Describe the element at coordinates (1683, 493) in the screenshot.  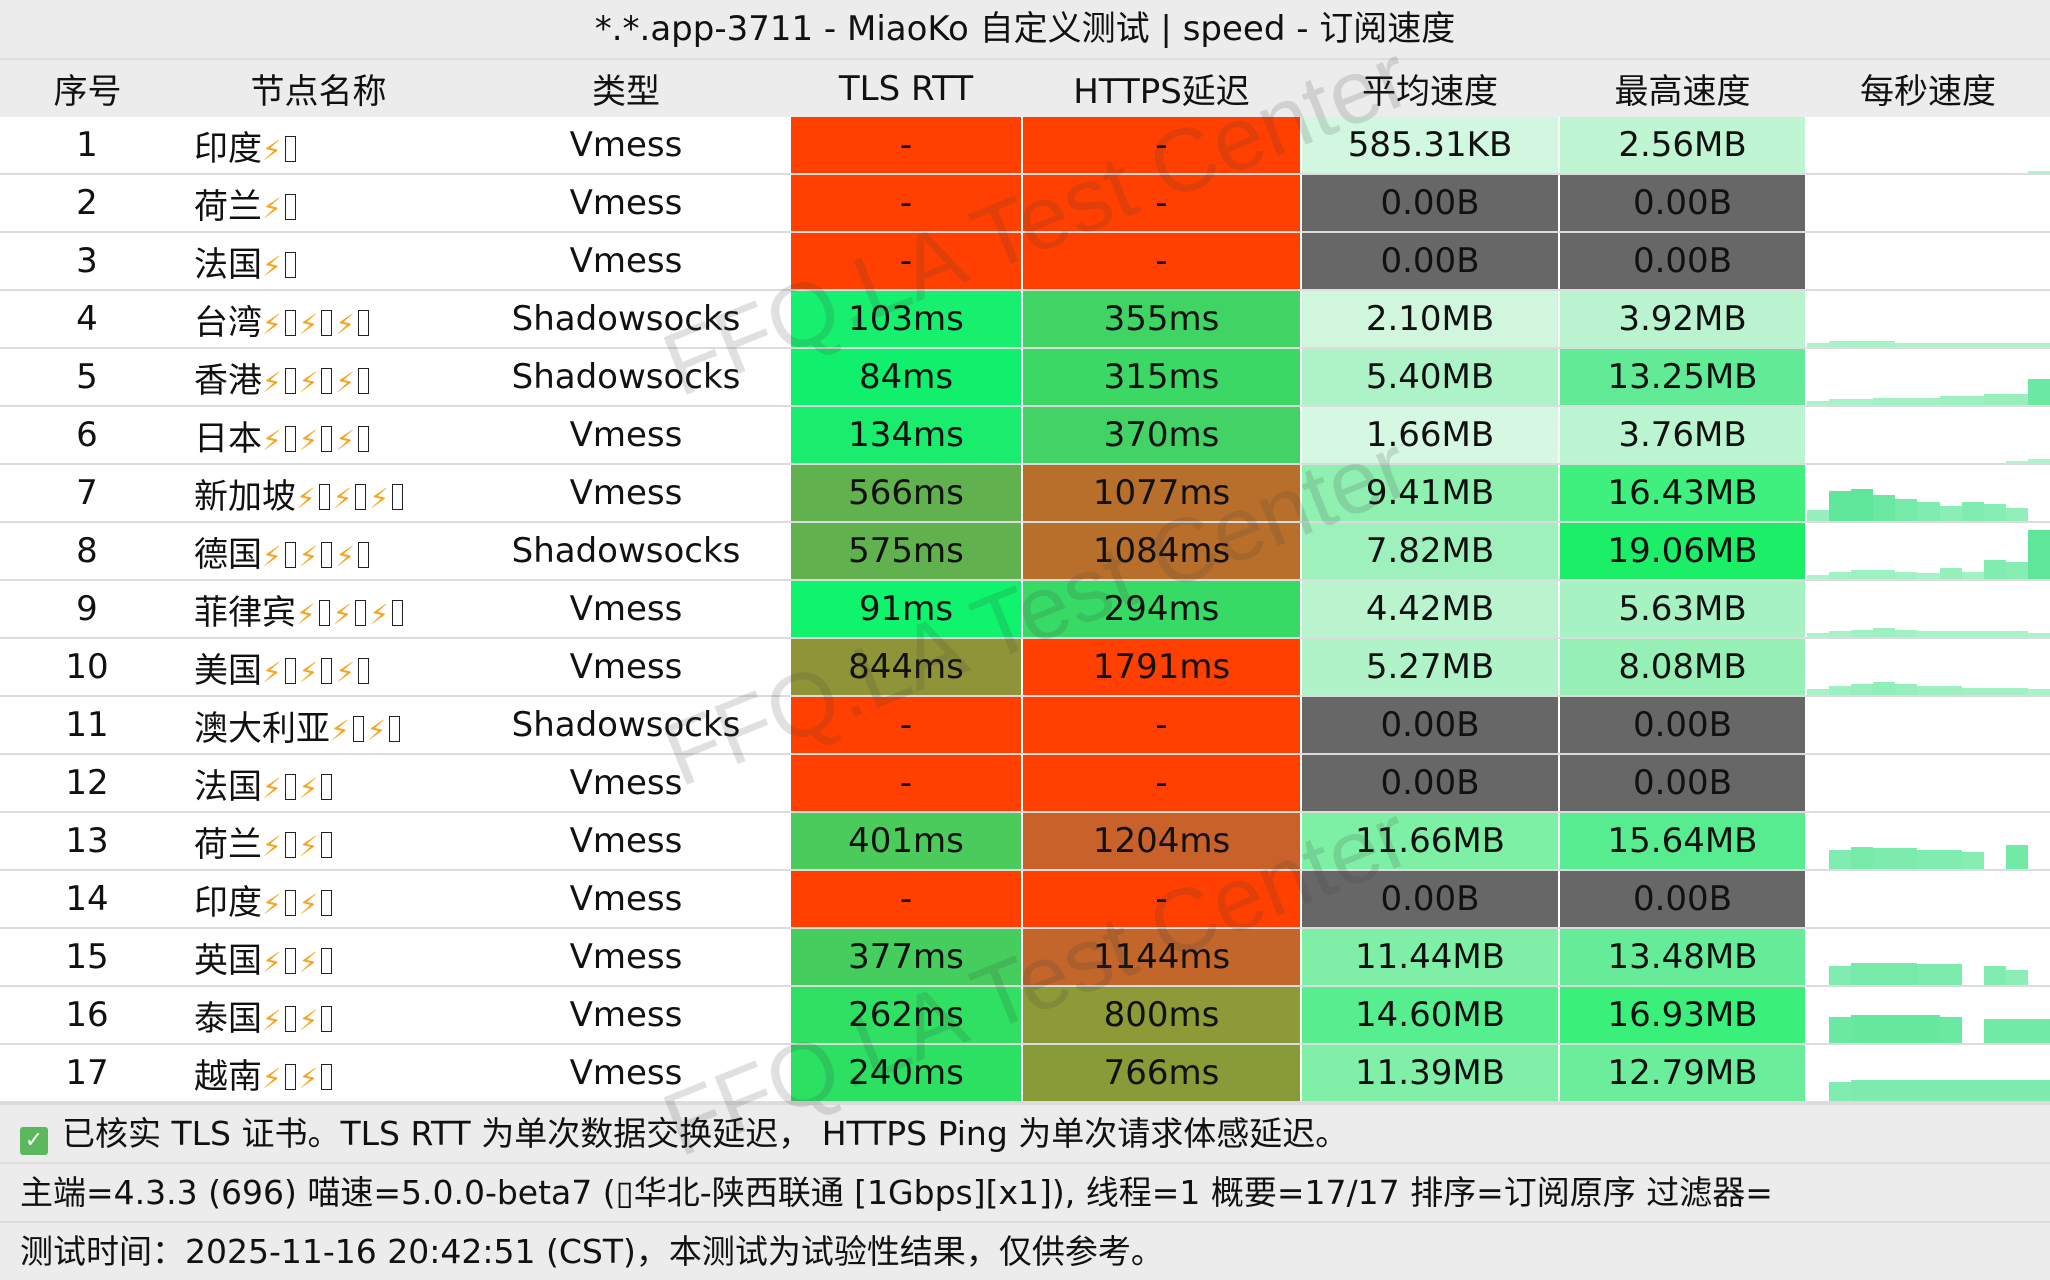
I see `max-speed-cell: 16.43MB` at that location.